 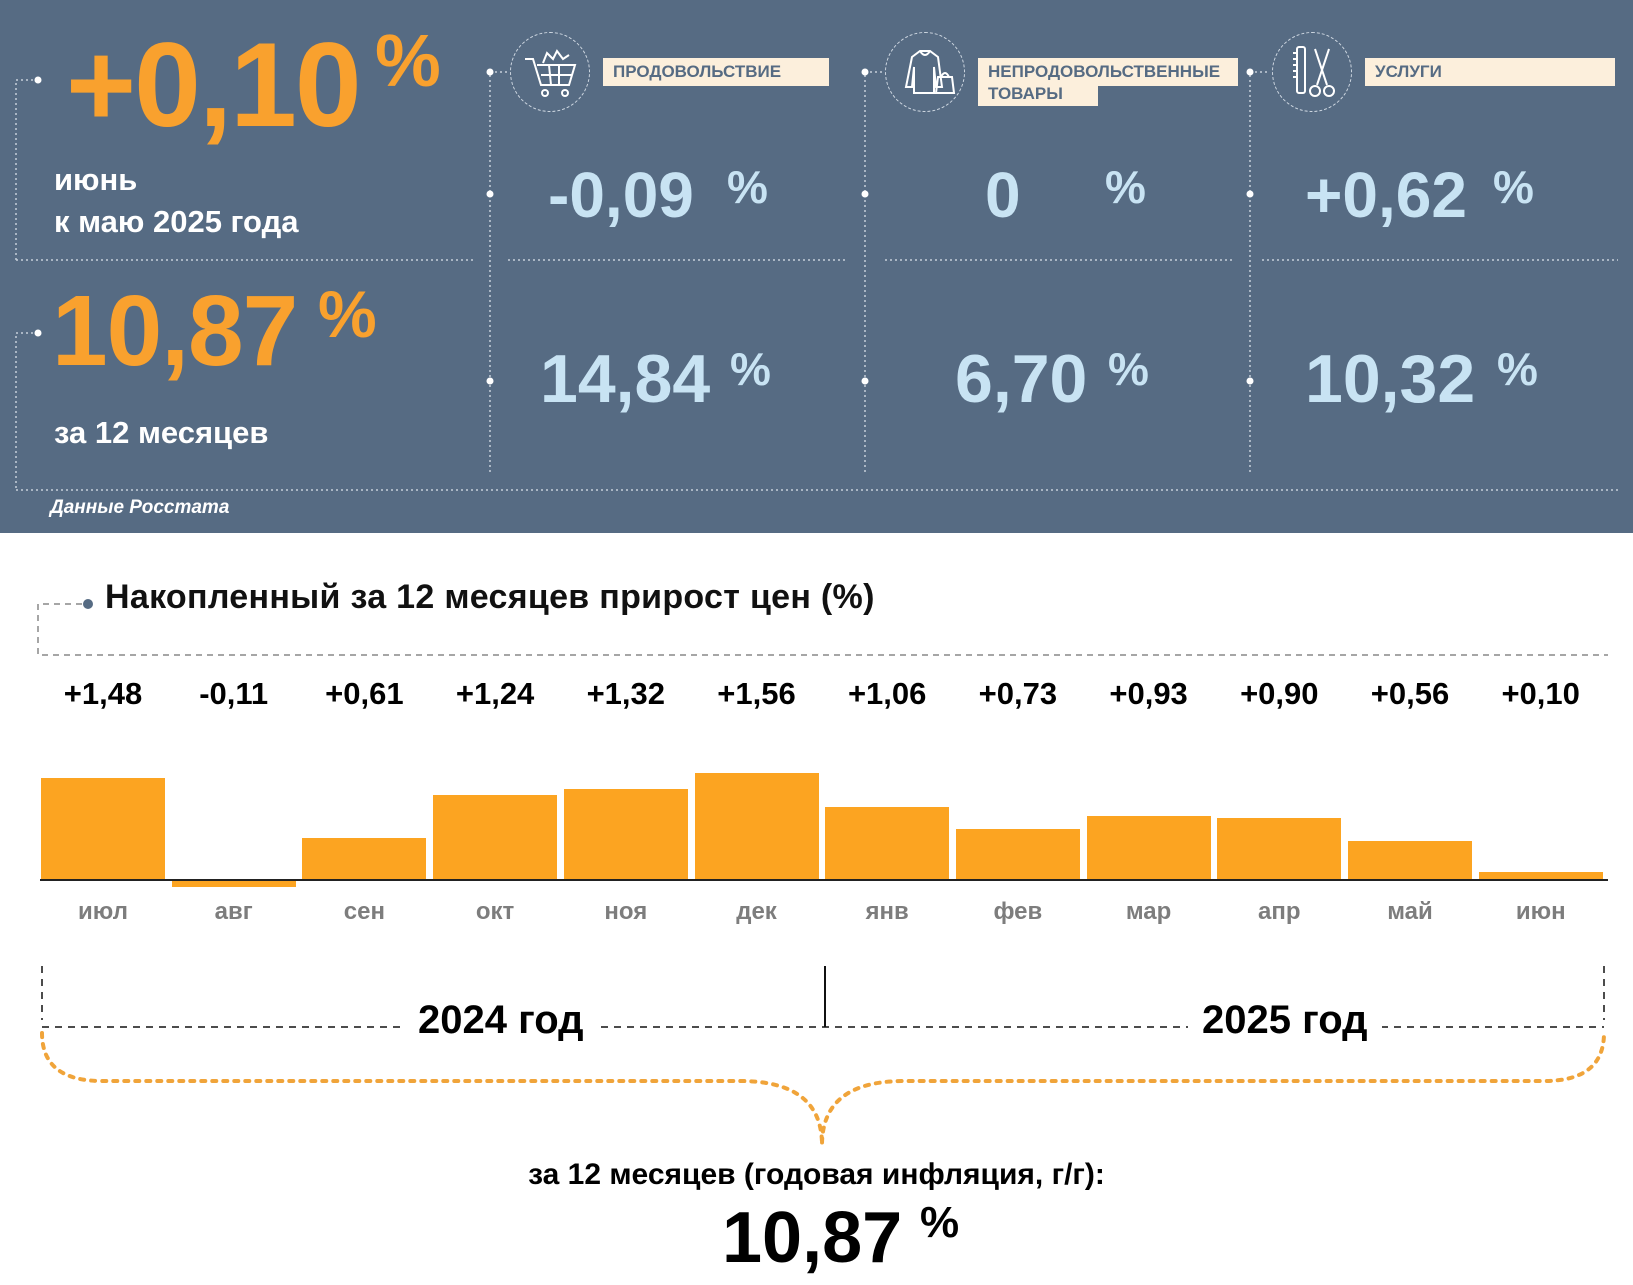 What do you see at coordinates (621, 195) in the screenshot?
I see `food-monthly-value: -0,09` at bounding box center [621, 195].